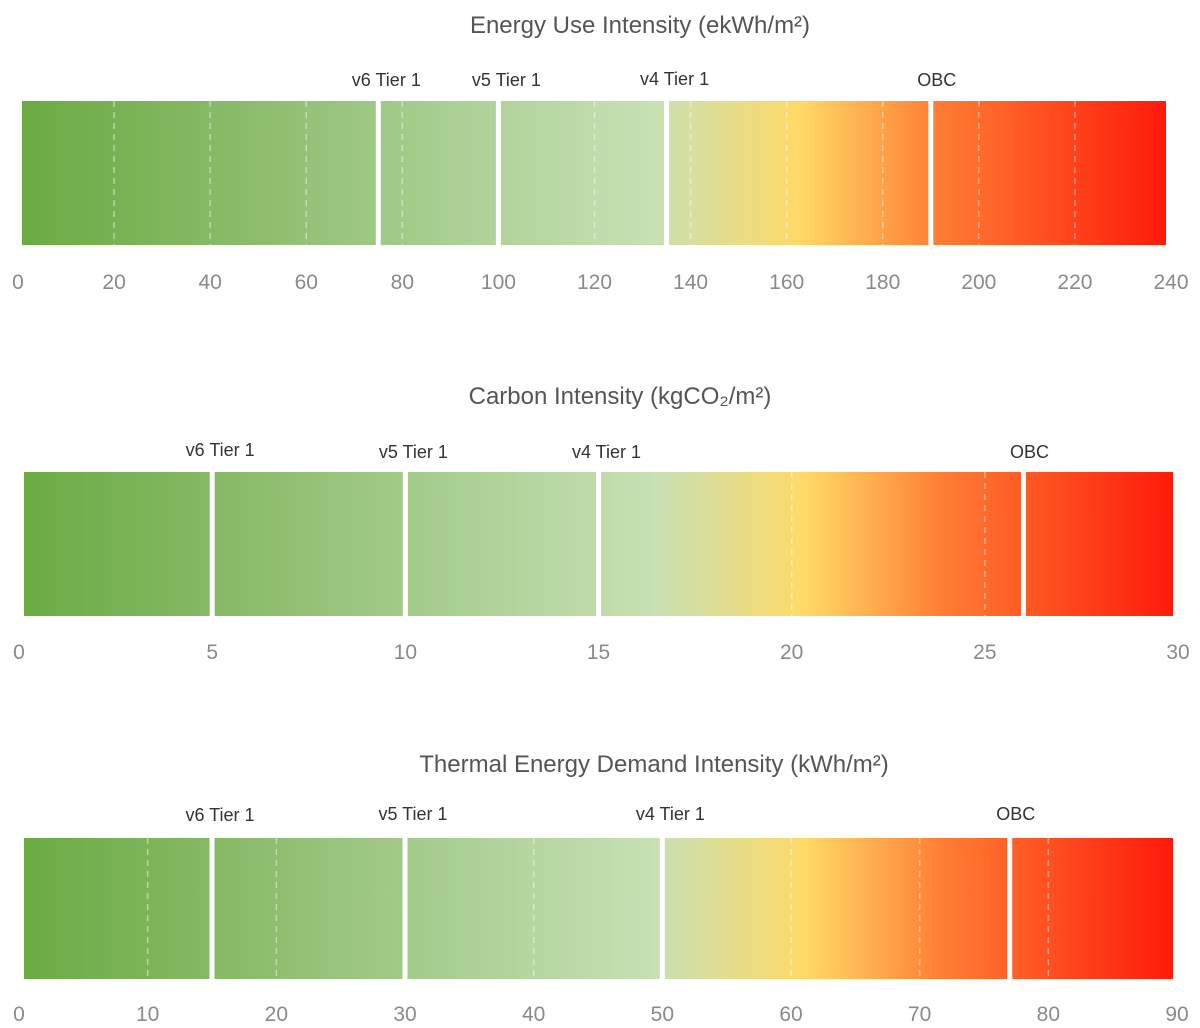 The image size is (1200, 1028). What do you see at coordinates (786, 282) in the screenshot?
I see `tick-label: 160` at bounding box center [786, 282].